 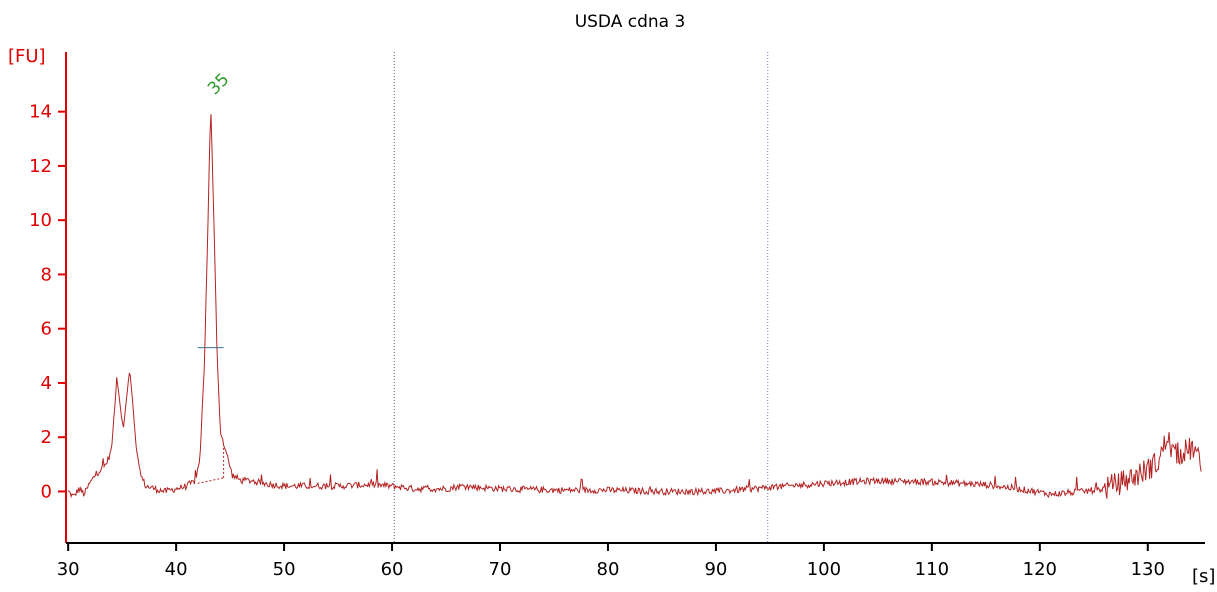 I want to click on y-tick-label: 14, so click(x=40, y=112).